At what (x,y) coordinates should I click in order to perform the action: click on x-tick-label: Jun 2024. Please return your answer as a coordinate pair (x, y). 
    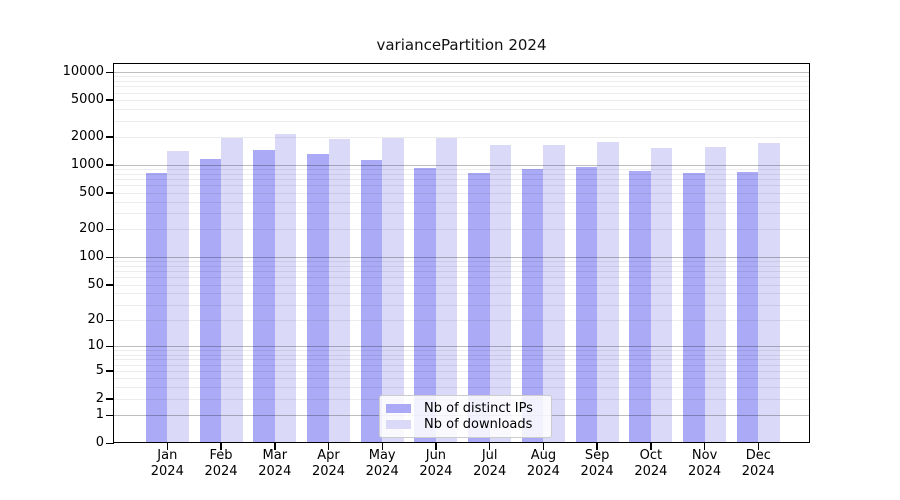
    Looking at the image, I should click on (436, 463).